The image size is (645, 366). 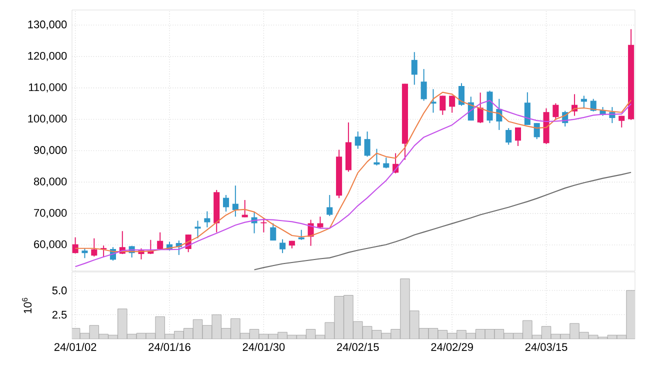 I want to click on x-tick-label: 24/02/15, so click(x=358, y=346).